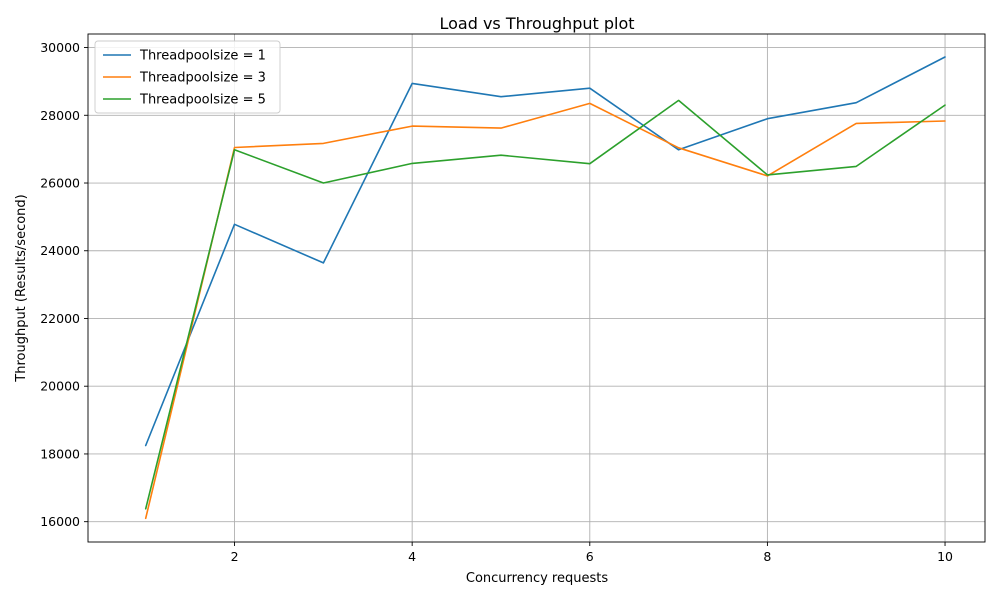 This screenshot has height=600, width=1000. Describe the element at coordinates (60, 453) in the screenshot. I see `y-tick-label: 18000` at that location.